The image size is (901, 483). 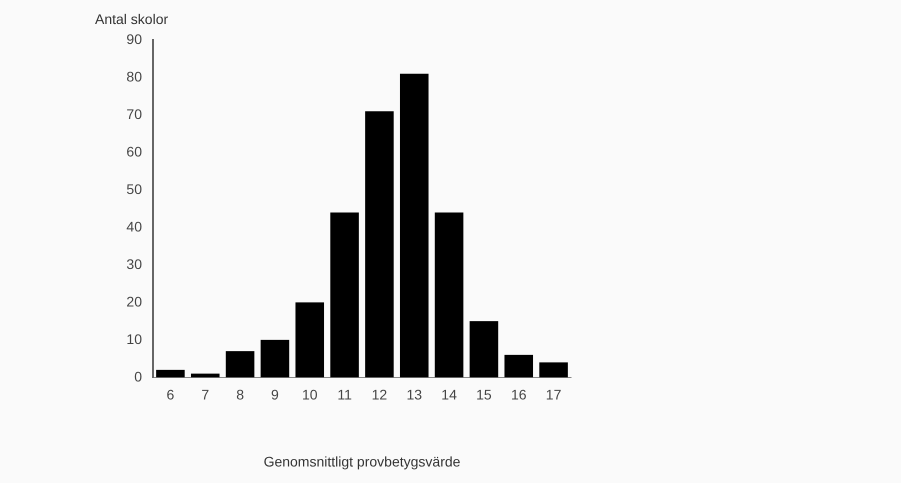 I want to click on x-tick-label: 9, so click(x=275, y=394).